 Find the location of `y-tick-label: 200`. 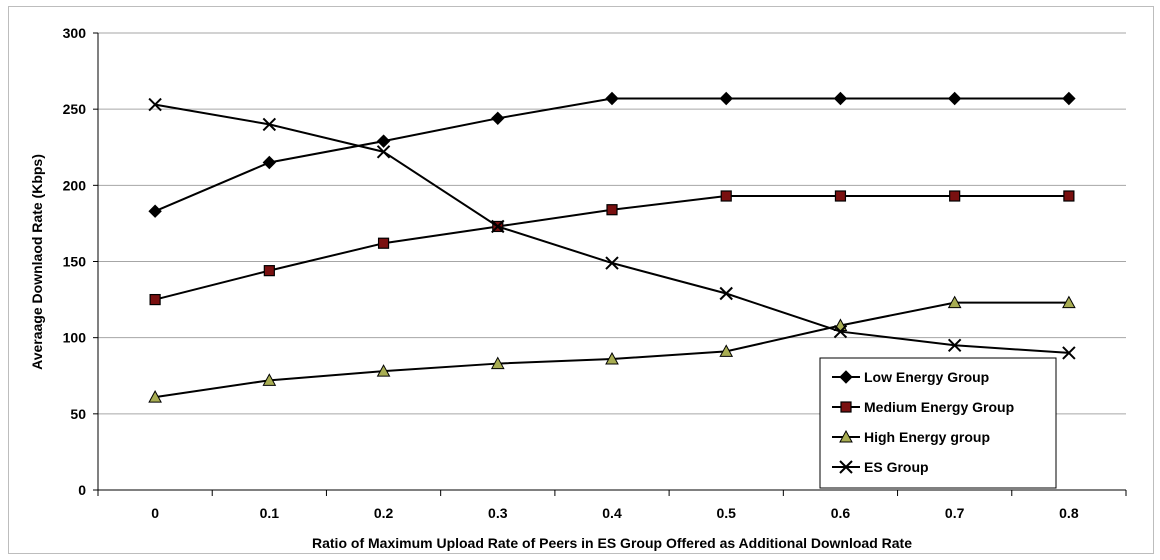

y-tick-label: 200 is located at coordinates (75, 185).